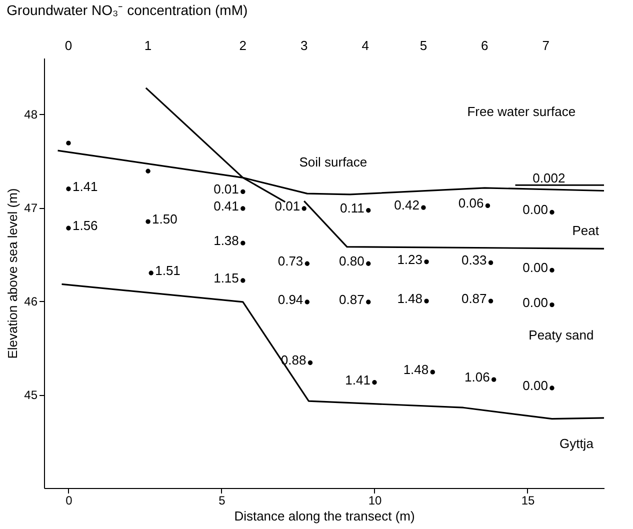 The image size is (633, 529). What do you see at coordinates (222, 501) in the screenshot?
I see `x-tick-label: 5` at bounding box center [222, 501].